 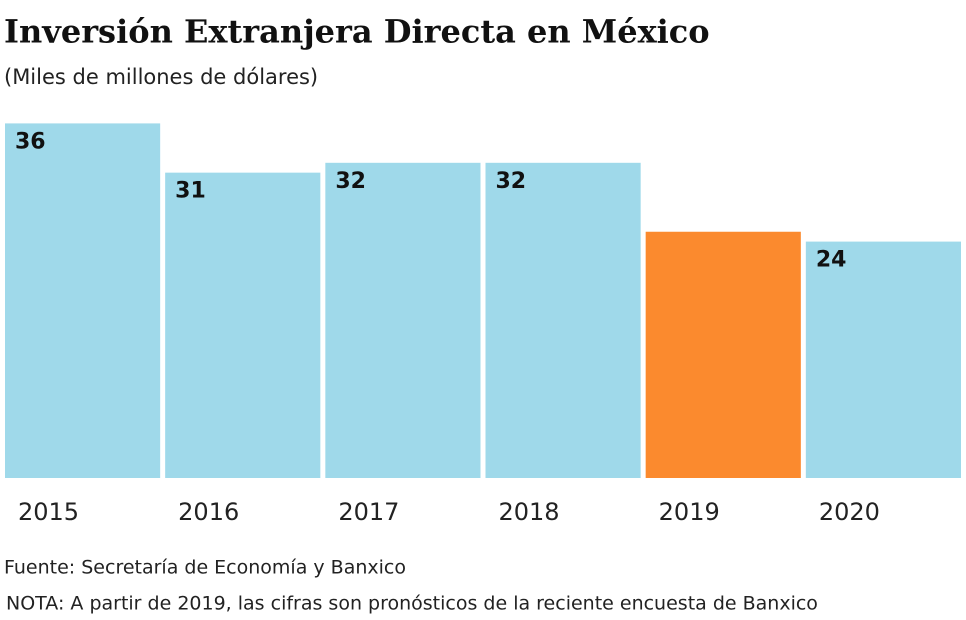 I want to click on chart-subtitle: (Miles de millones de dólares), so click(x=161, y=77).